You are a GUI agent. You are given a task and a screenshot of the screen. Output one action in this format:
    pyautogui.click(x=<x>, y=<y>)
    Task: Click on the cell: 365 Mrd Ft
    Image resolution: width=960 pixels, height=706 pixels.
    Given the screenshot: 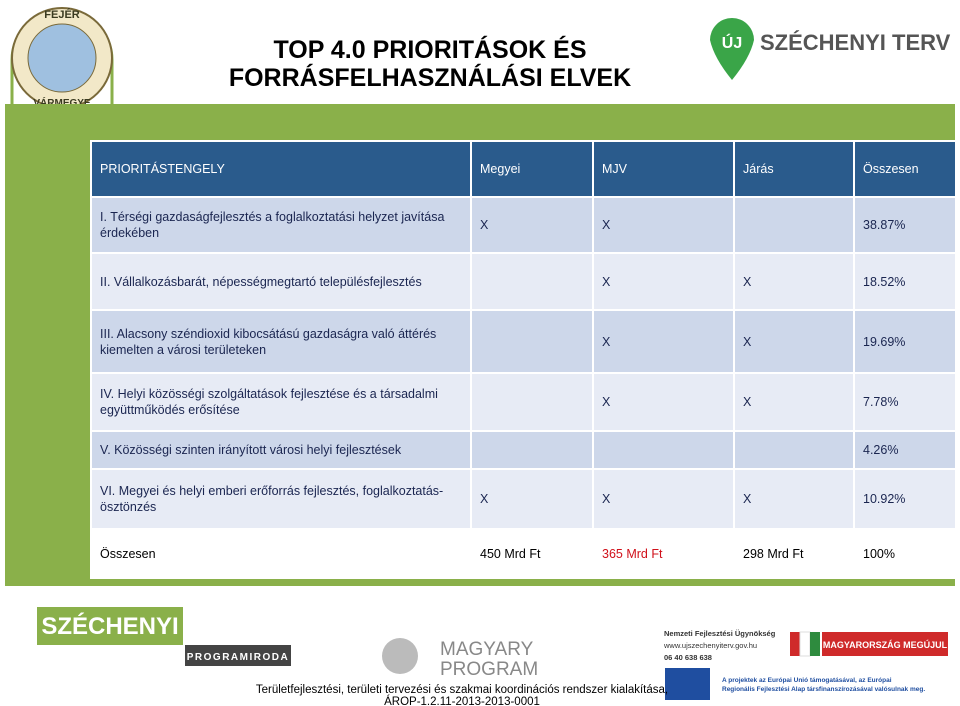 What is the action you would take?
    pyautogui.click(x=663, y=553)
    